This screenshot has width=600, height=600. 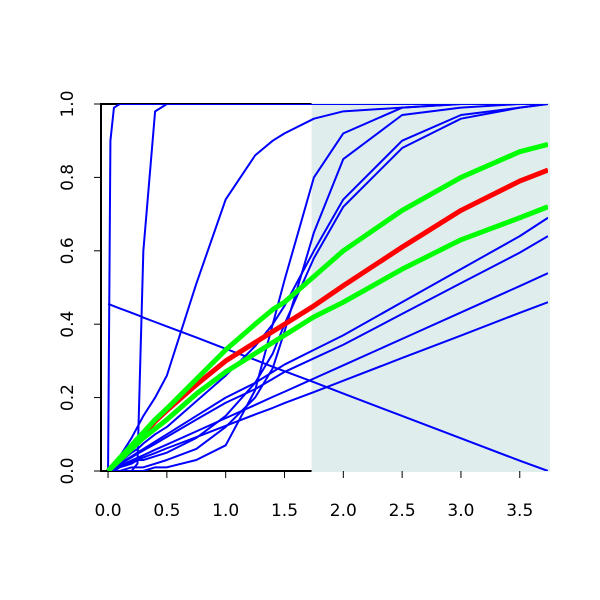 What do you see at coordinates (68, 250) in the screenshot?
I see `y-tick-label: 0.6` at bounding box center [68, 250].